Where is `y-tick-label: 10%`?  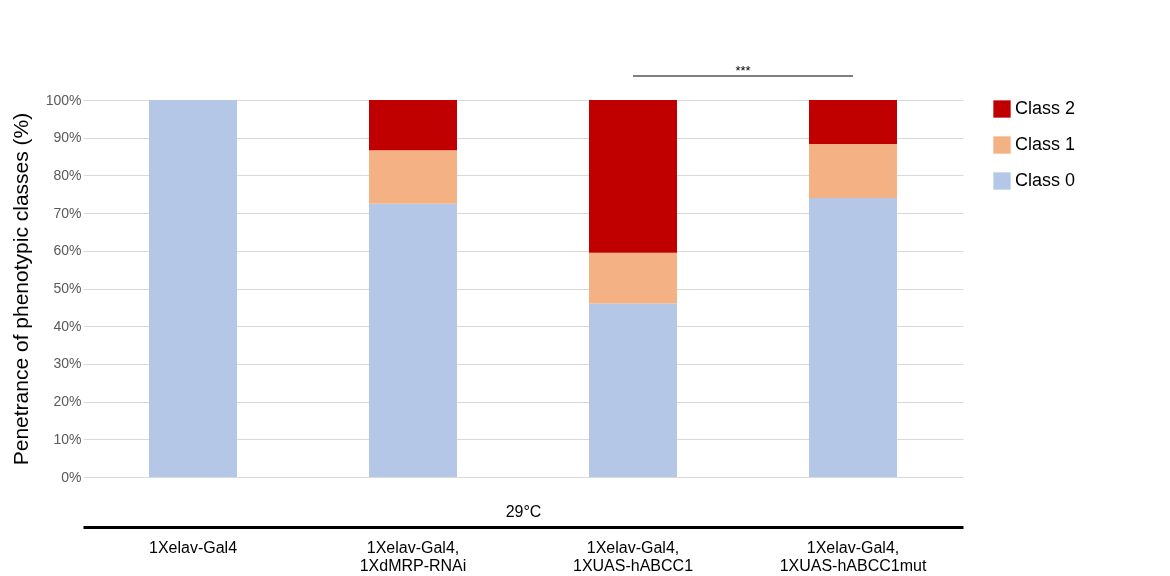 y-tick-label: 10% is located at coordinates (67, 438).